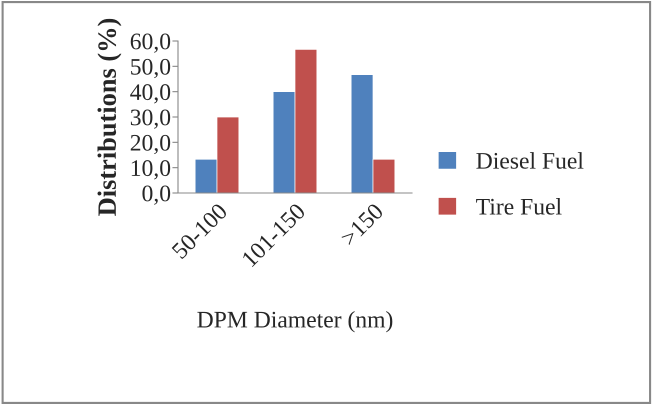 Image resolution: width=654 pixels, height=405 pixels. I want to click on y-tick-label: 40,0, so click(150, 94).